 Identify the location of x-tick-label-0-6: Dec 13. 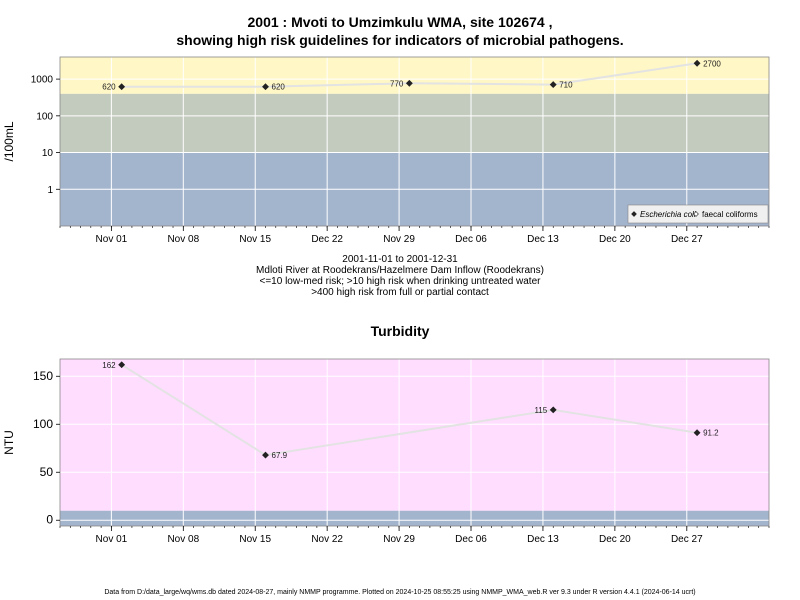
(543, 239).